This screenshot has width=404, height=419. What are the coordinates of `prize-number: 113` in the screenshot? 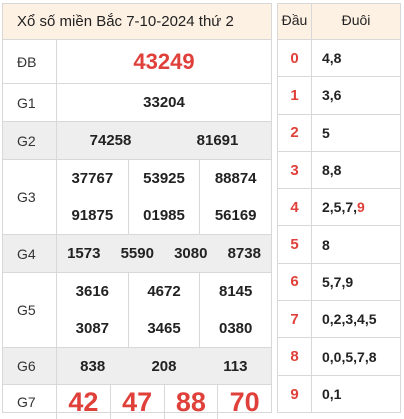 It's located at (235, 366).